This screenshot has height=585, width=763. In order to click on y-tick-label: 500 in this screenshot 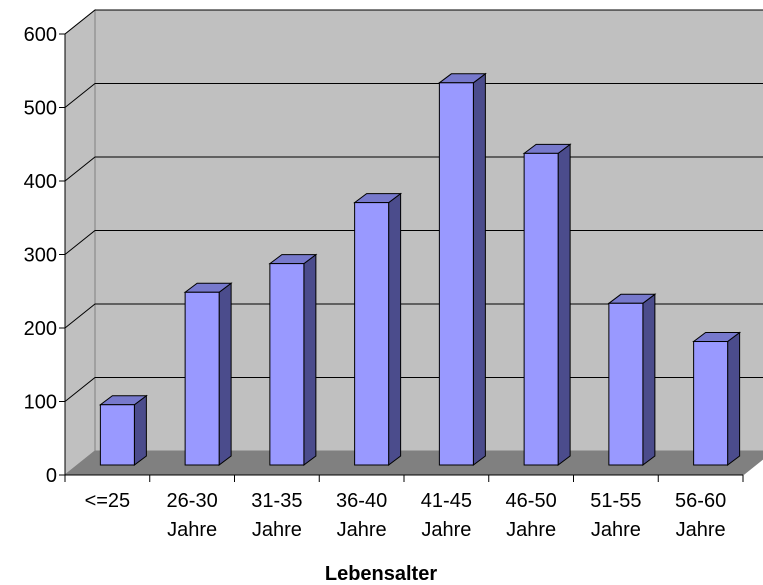, I will do `click(40, 109)`.